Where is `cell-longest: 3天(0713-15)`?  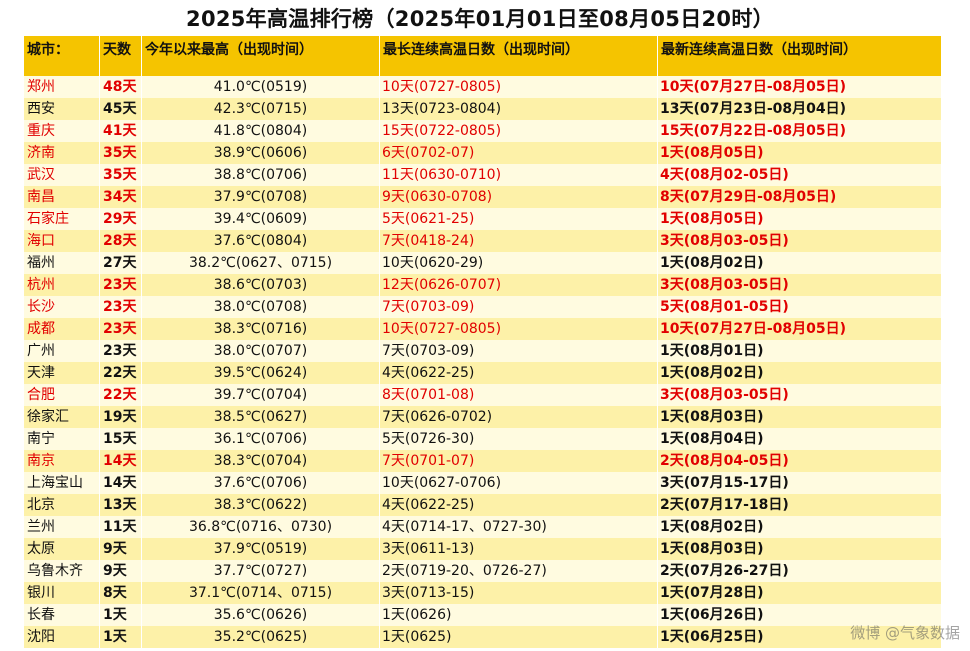 cell-longest: 3天(0713-15) is located at coordinates (518, 593).